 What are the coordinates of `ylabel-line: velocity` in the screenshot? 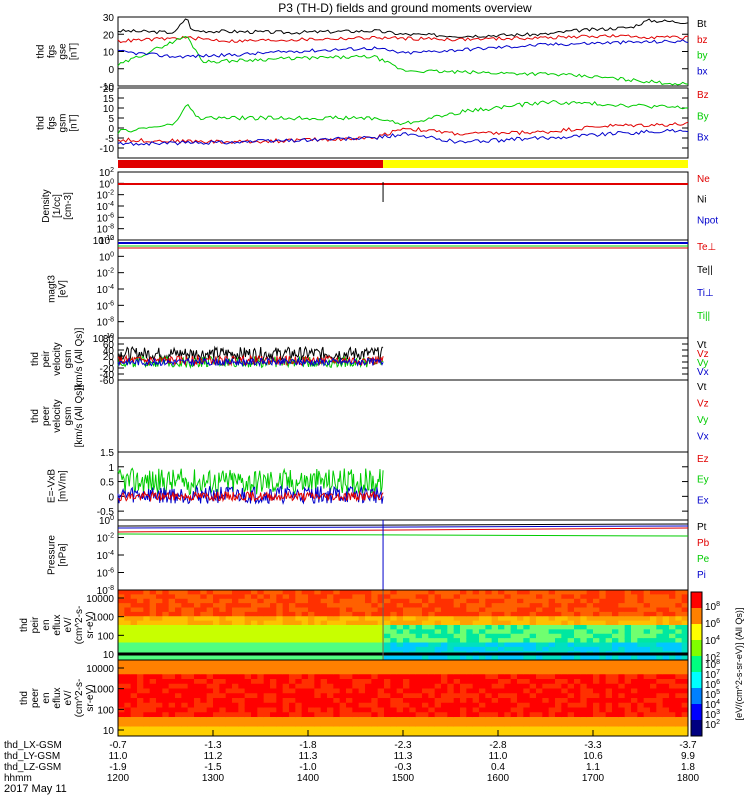 It's located at (57, 415).